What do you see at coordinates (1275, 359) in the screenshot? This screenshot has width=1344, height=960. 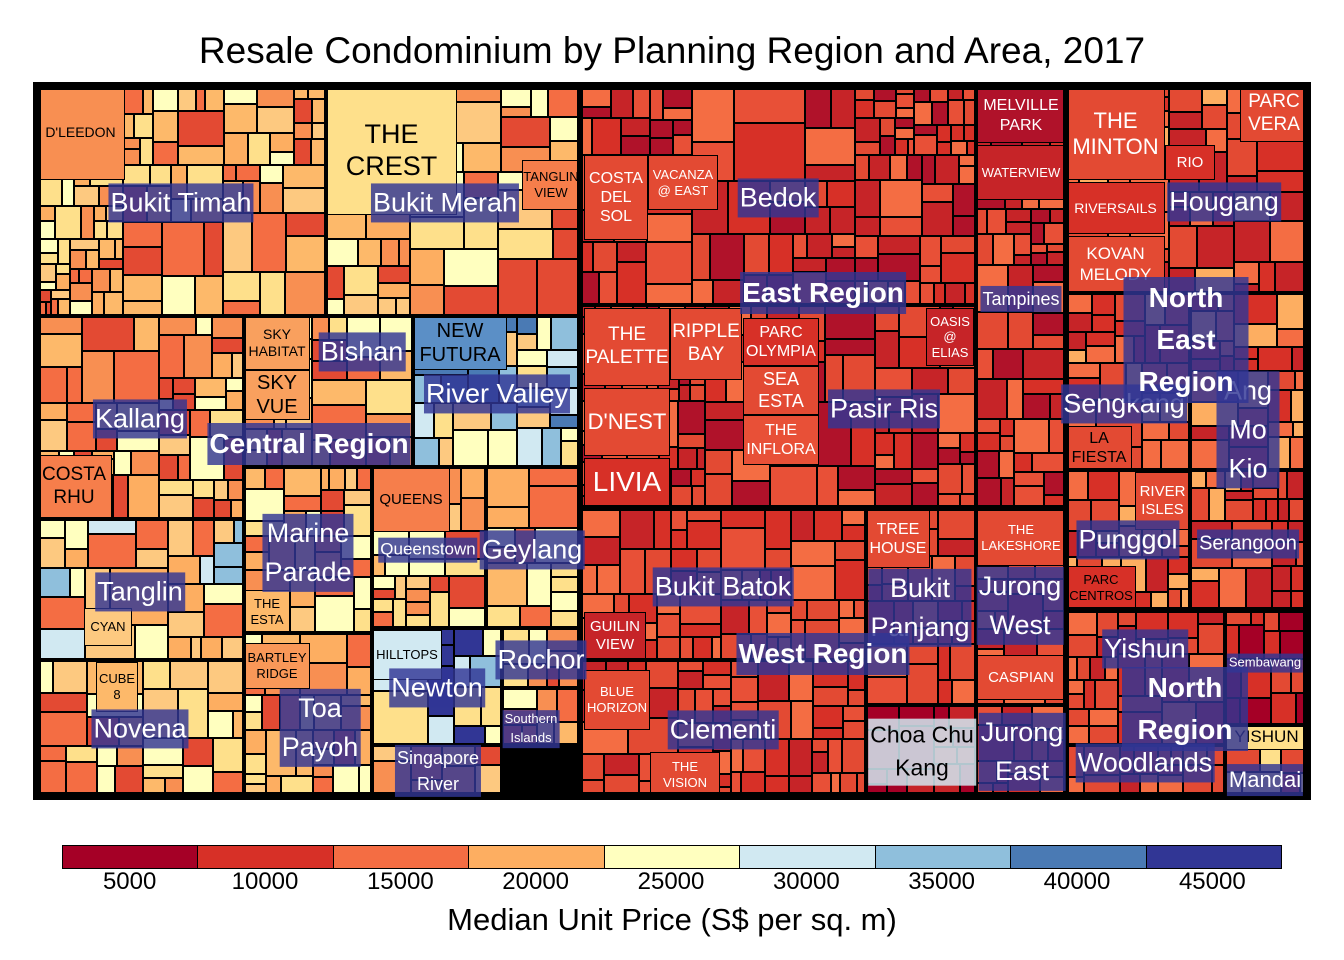 I see `ang-mo-kio-tile` at bounding box center [1275, 359].